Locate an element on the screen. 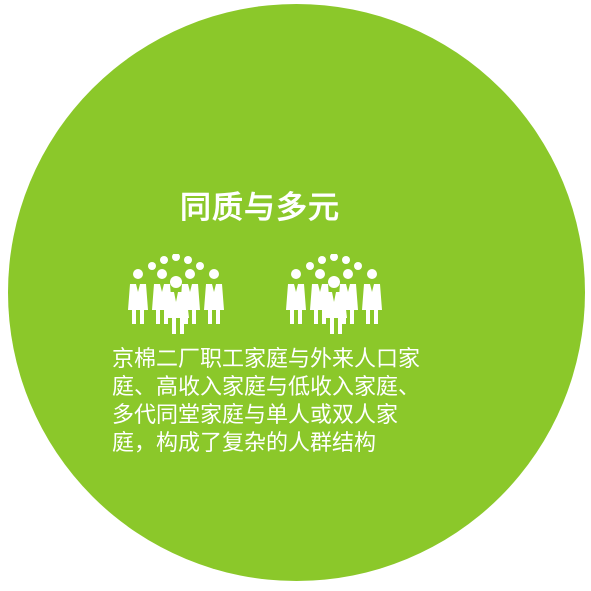 Image resolution: width=591 pixels, height=591 pixels. card-title: 同质与多元 is located at coordinates (260, 208).